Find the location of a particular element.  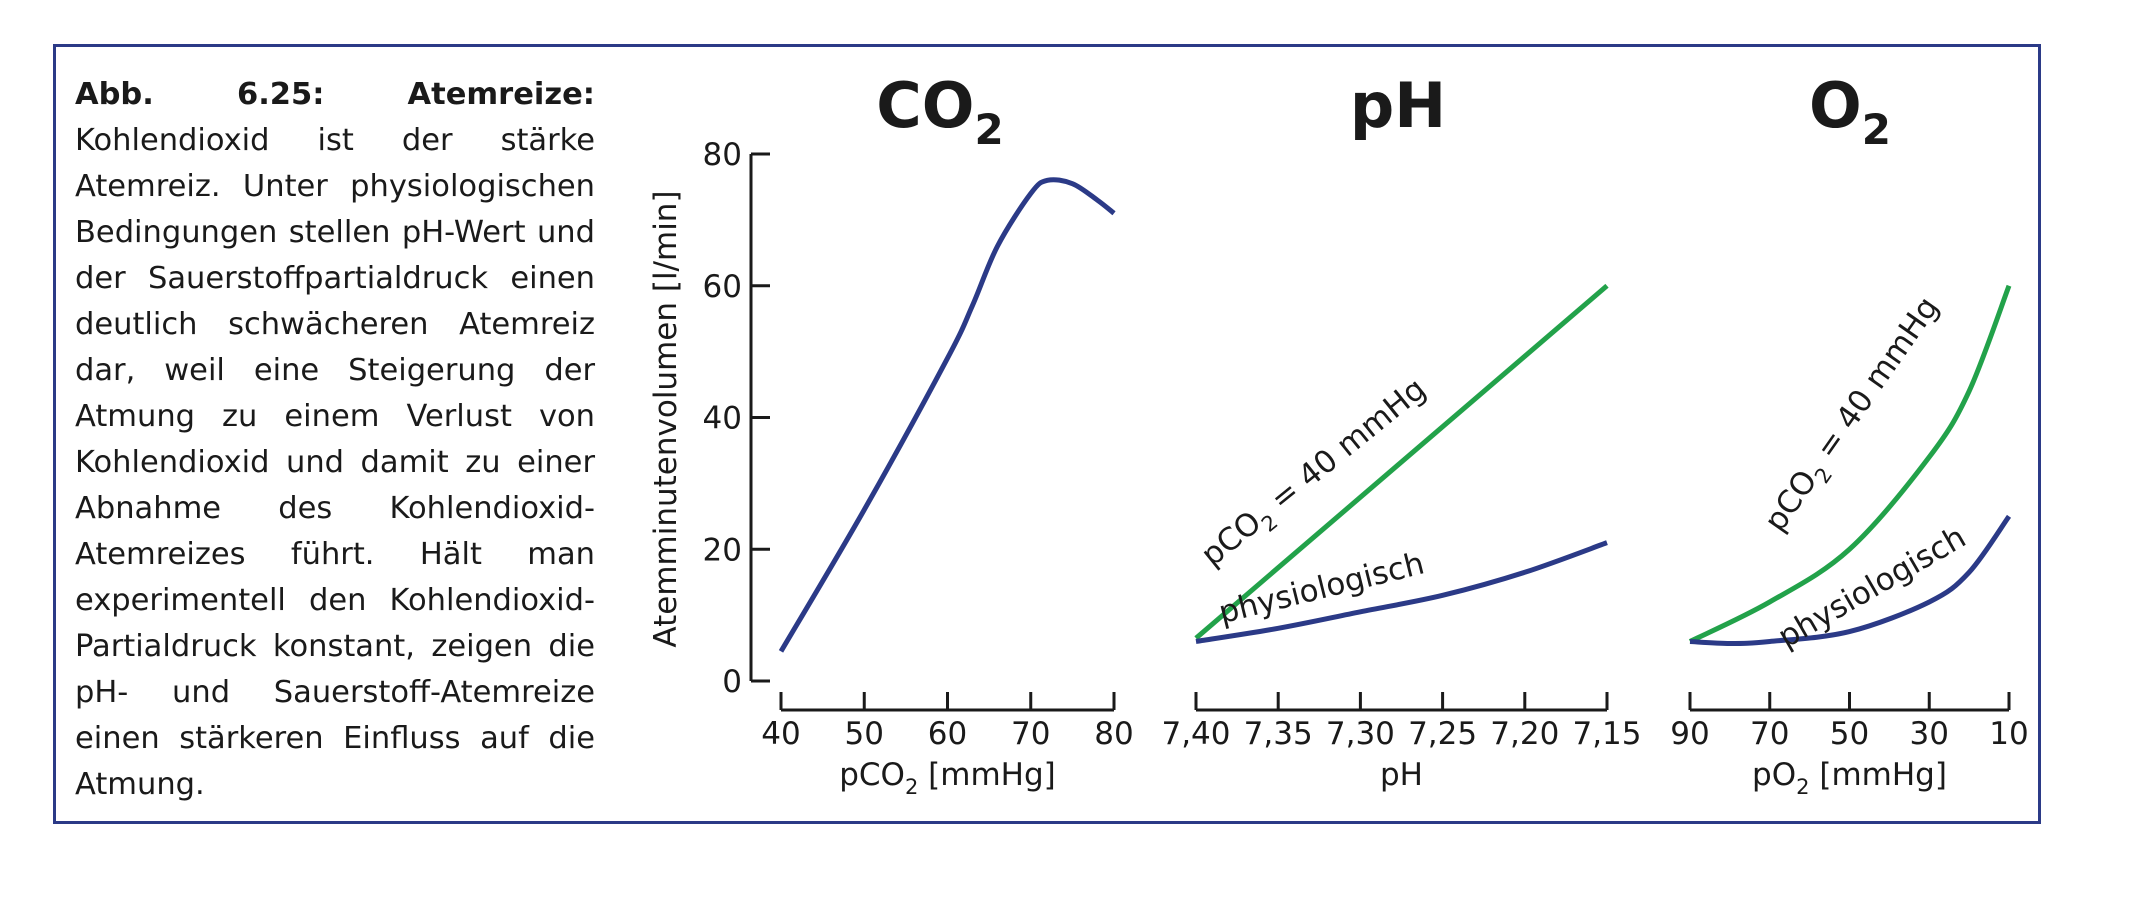

x-tick-label: 7,25 is located at coordinates (1442, 734).